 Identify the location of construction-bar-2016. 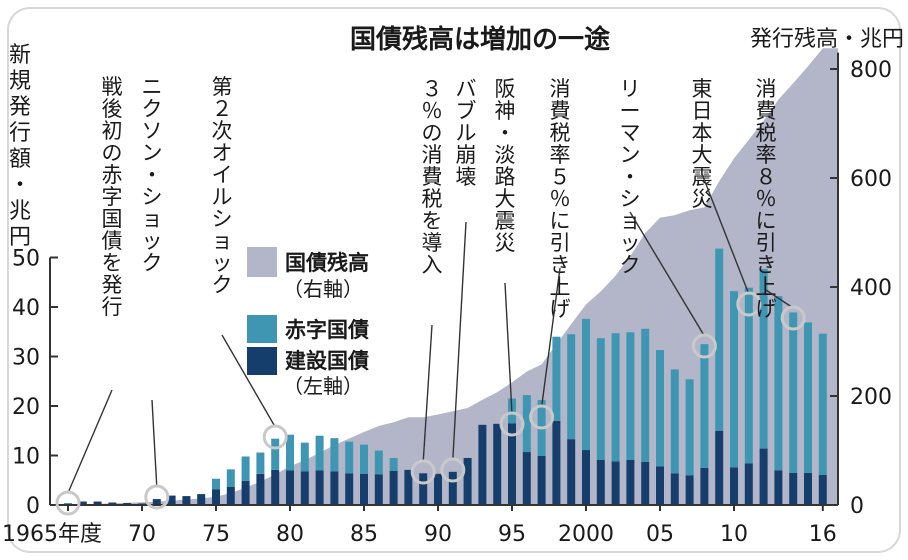
(822, 490).